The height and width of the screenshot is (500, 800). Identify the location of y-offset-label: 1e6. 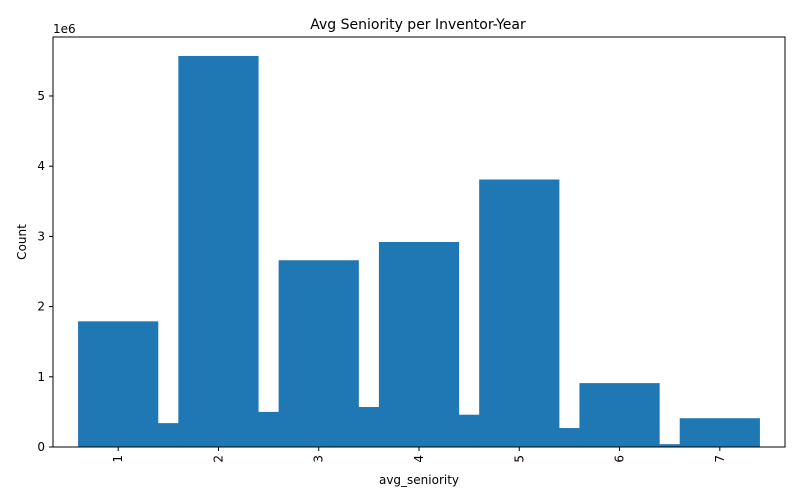
(64, 29).